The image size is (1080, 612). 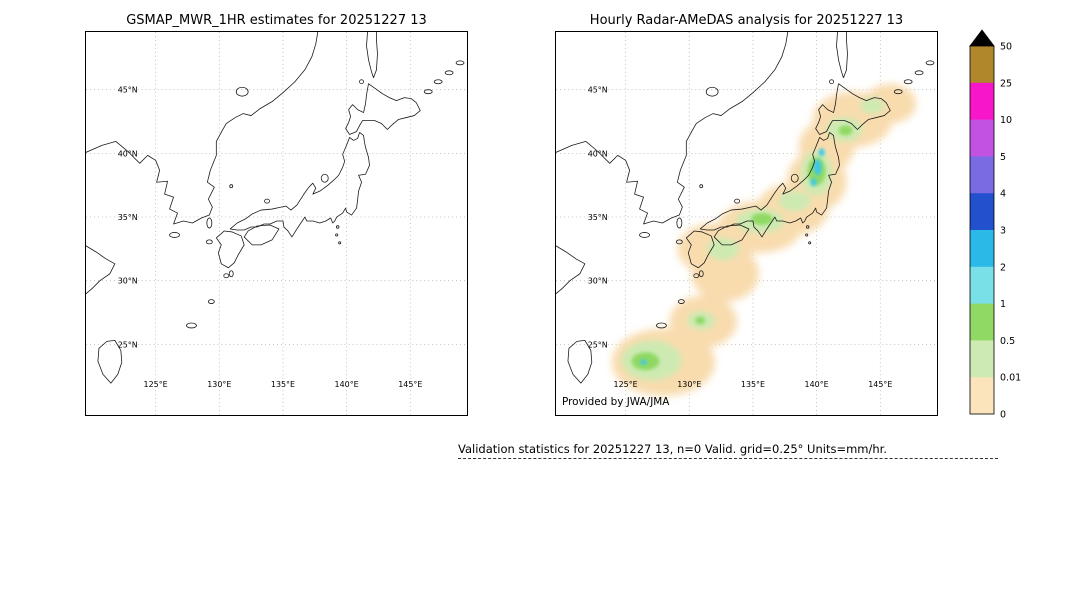 I want to click on colorbar-tick-label: 25, so click(x=1006, y=83).